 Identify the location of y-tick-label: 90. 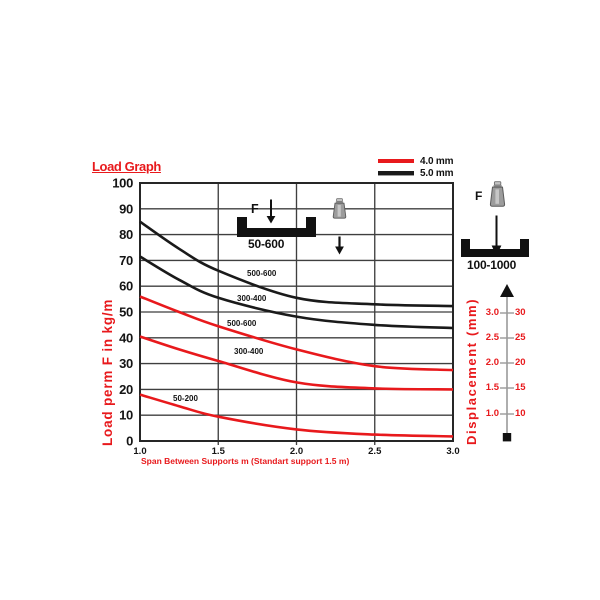
(126, 208).